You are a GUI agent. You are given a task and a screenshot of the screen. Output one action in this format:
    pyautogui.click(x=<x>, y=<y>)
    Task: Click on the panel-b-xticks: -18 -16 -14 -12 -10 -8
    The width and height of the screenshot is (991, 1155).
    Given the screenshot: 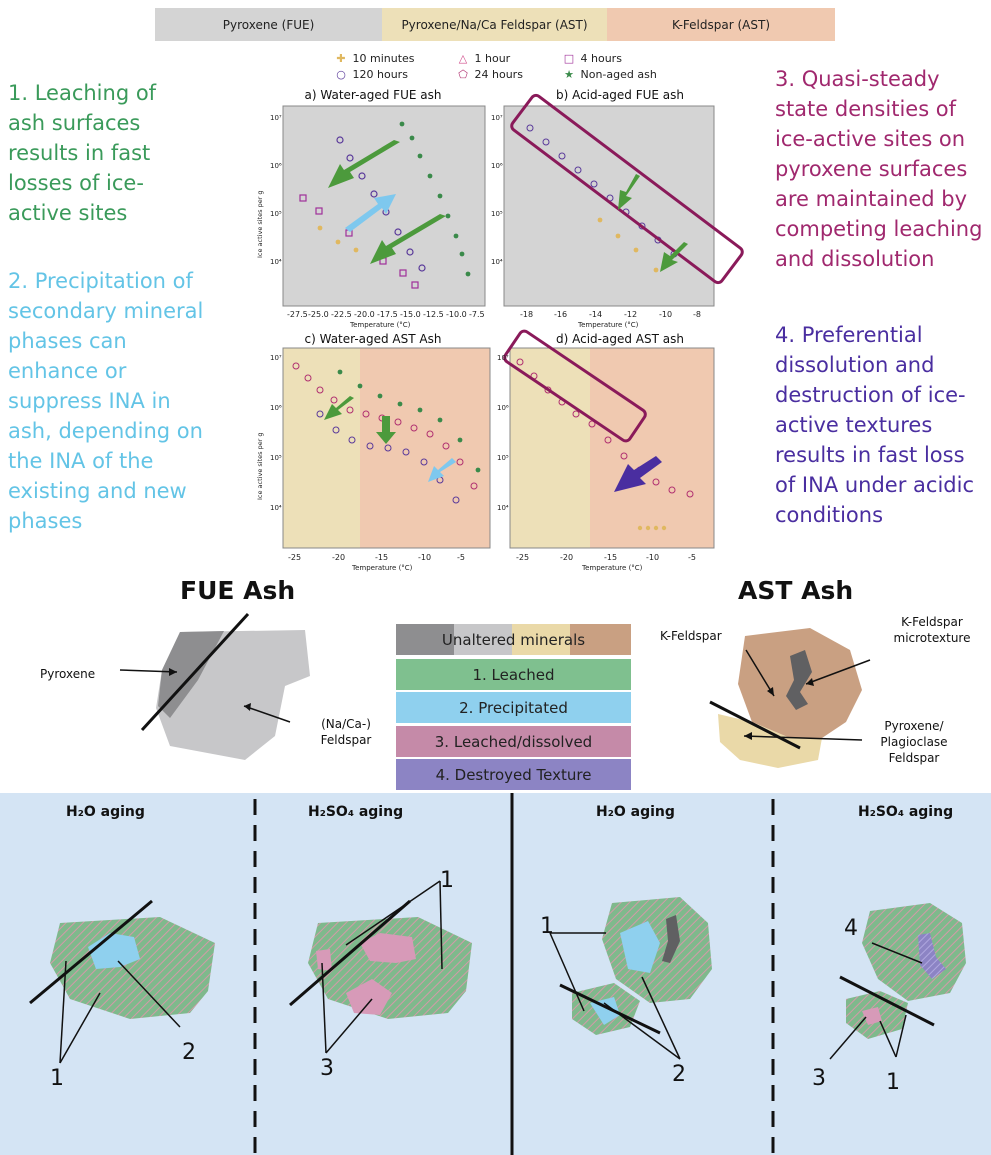 What is the action you would take?
    pyautogui.click(x=610, y=314)
    